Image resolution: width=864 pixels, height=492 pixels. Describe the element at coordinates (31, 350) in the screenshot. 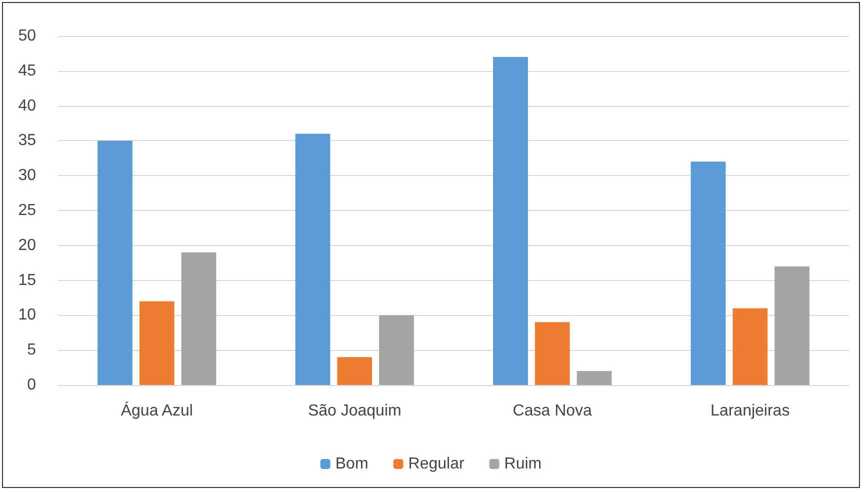

I see `y-tick-label: 5` at that location.